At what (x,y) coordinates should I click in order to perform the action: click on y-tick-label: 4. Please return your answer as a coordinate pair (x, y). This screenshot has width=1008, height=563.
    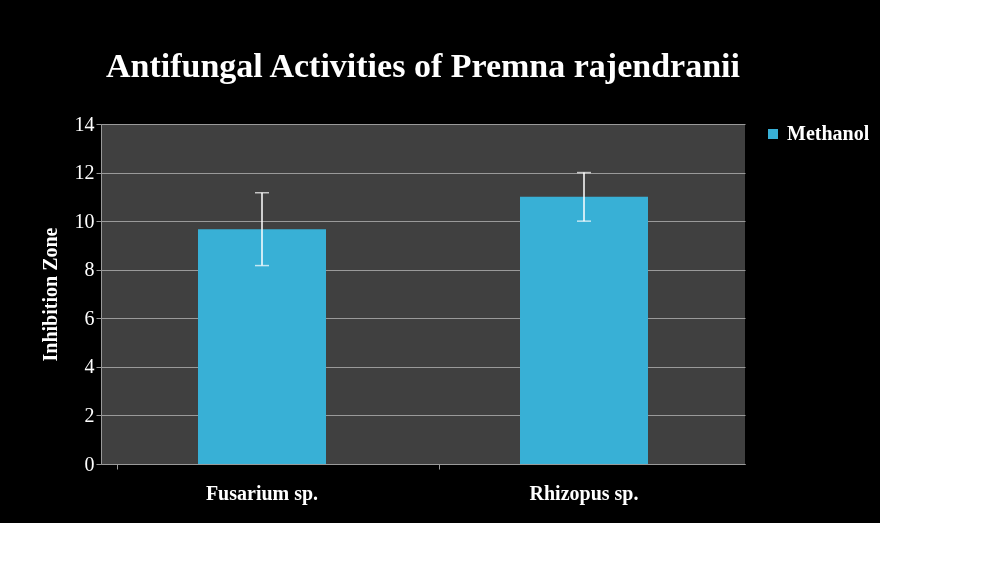
    Looking at the image, I should click on (89, 366).